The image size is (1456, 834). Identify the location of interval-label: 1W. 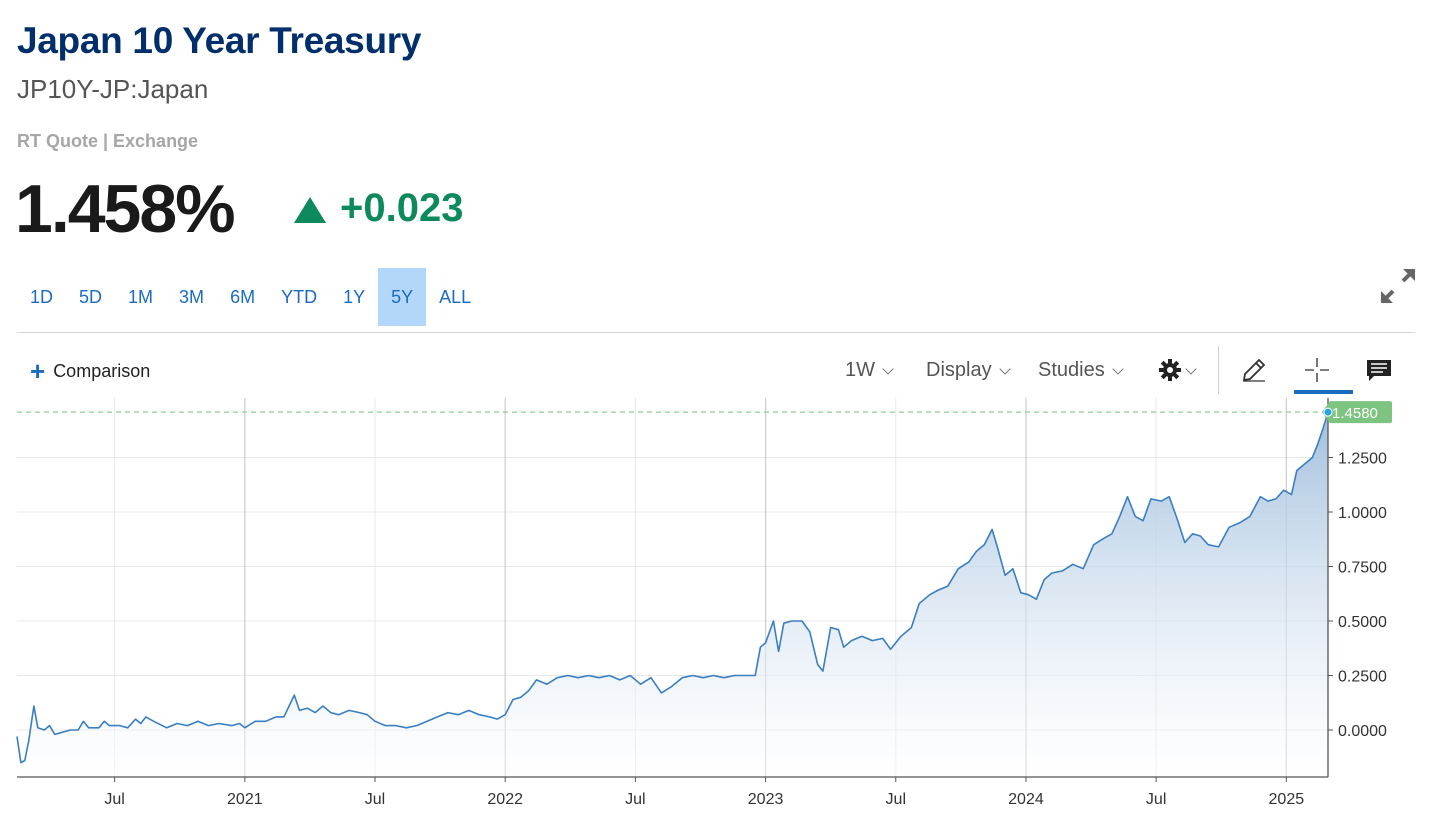
(860, 369).